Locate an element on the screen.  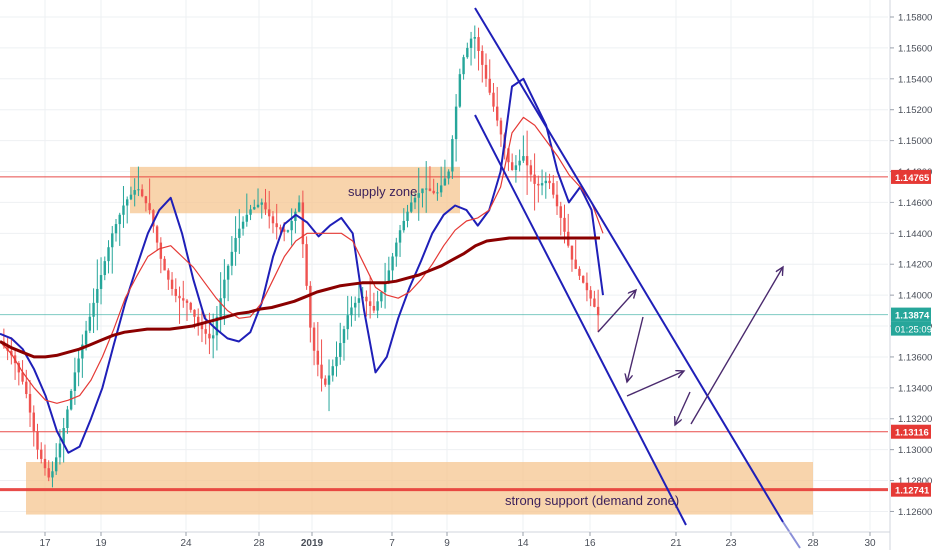
price-labels: 1.14765 1.13874 01:25:09 1.13116 1.12741 is located at coordinates (911, 333).